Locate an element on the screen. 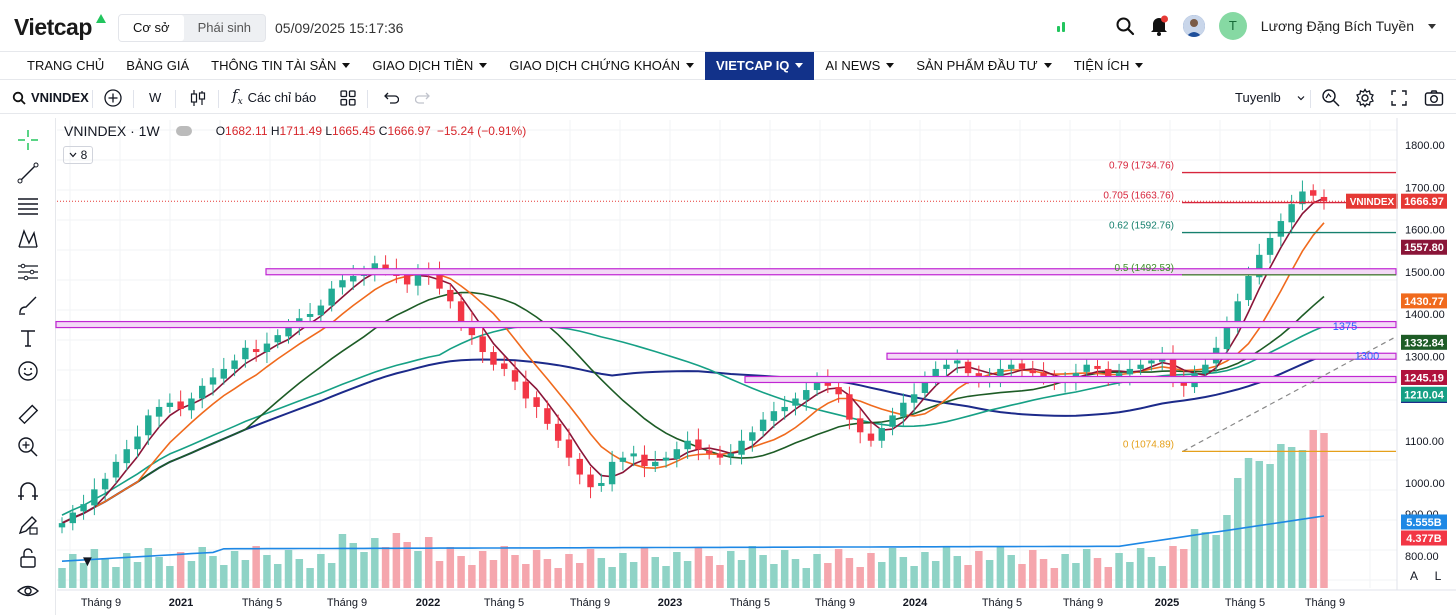 This screenshot has height=615, width=1456. user-menu-chevron-icon is located at coordinates (1432, 26).